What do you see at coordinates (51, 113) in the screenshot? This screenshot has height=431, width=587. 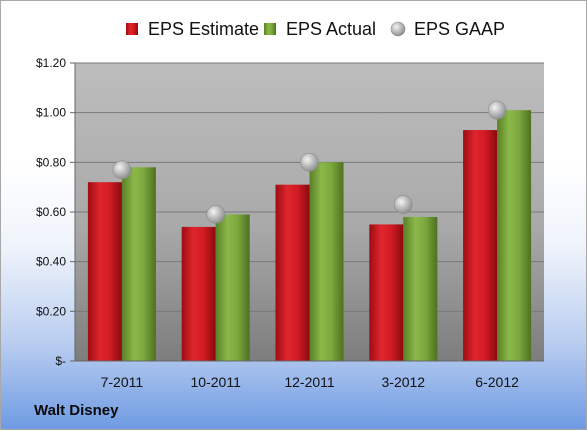 I see `y-tick-label: $1.00` at bounding box center [51, 113].